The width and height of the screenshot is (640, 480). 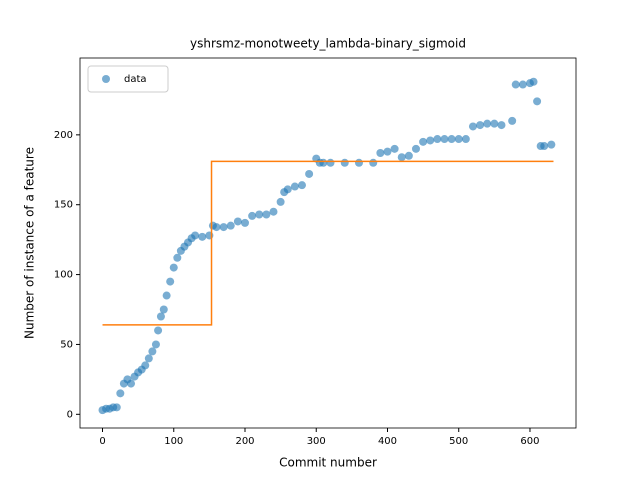 What do you see at coordinates (316, 441) in the screenshot?
I see `x-tick-label: 300` at bounding box center [316, 441].